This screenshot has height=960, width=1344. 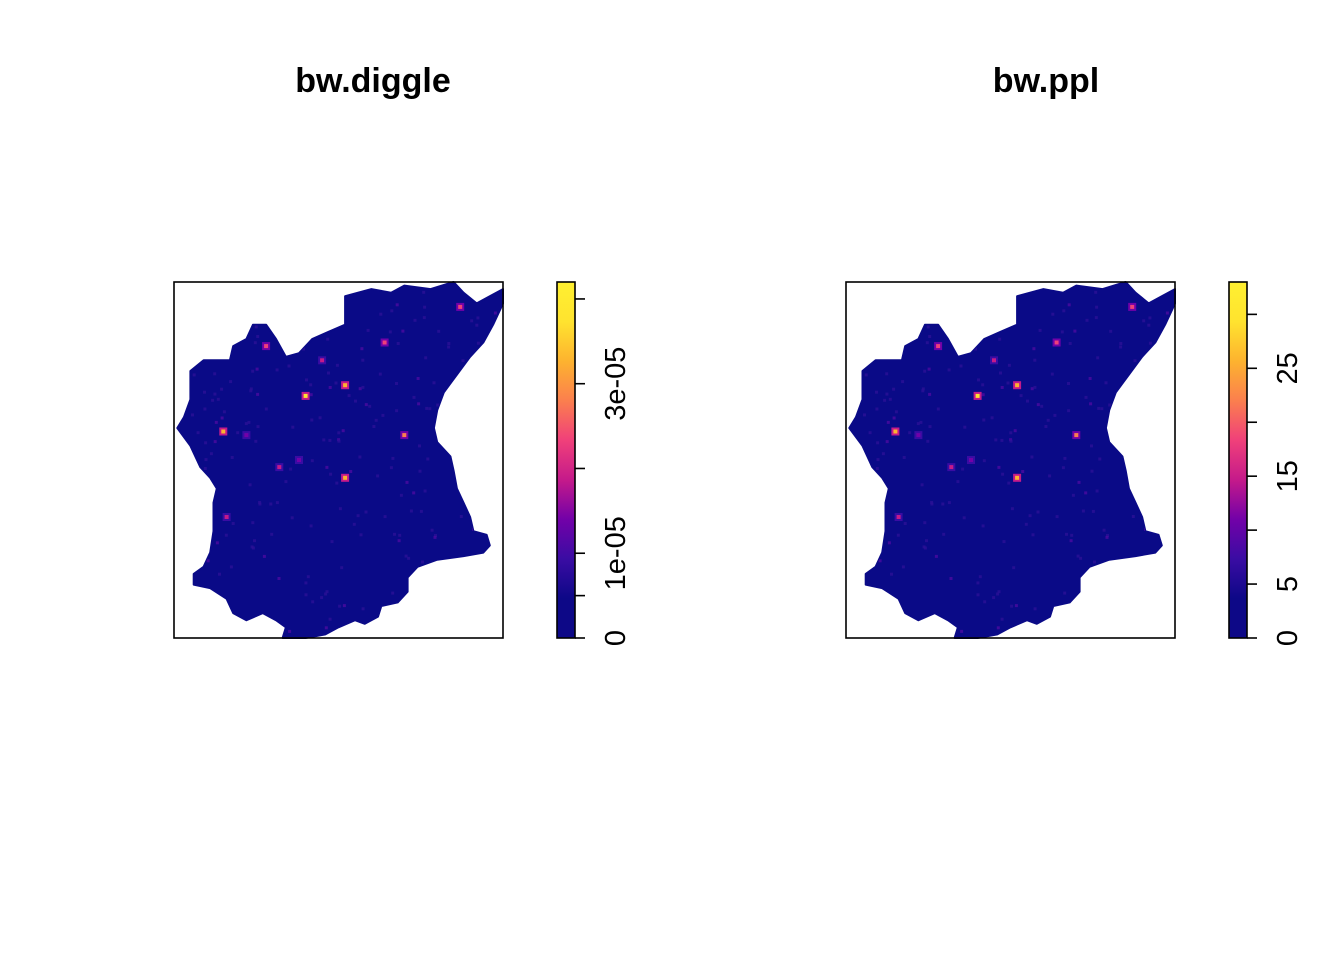 What do you see at coordinates (1288, 476) in the screenshot?
I see `colorbar-tick-label: 15` at bounding box center [1288, 476].